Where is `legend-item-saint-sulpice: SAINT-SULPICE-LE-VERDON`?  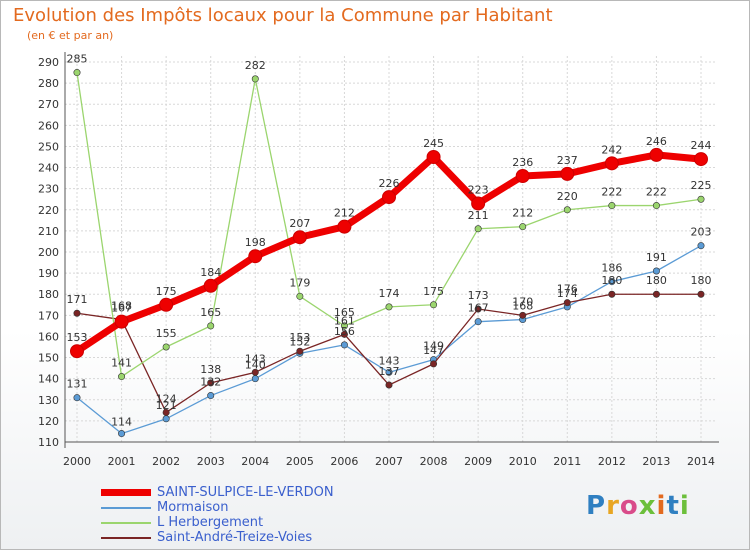
legend-item-saint-sulpice: SAINT-SULPICE-LE-VERDON is located at coordinates (217, 492).